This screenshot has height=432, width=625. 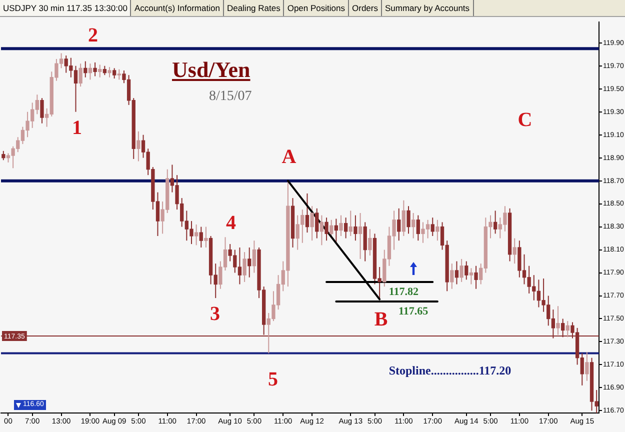 I want to click on annotation: A, so click(x=289, y=157).